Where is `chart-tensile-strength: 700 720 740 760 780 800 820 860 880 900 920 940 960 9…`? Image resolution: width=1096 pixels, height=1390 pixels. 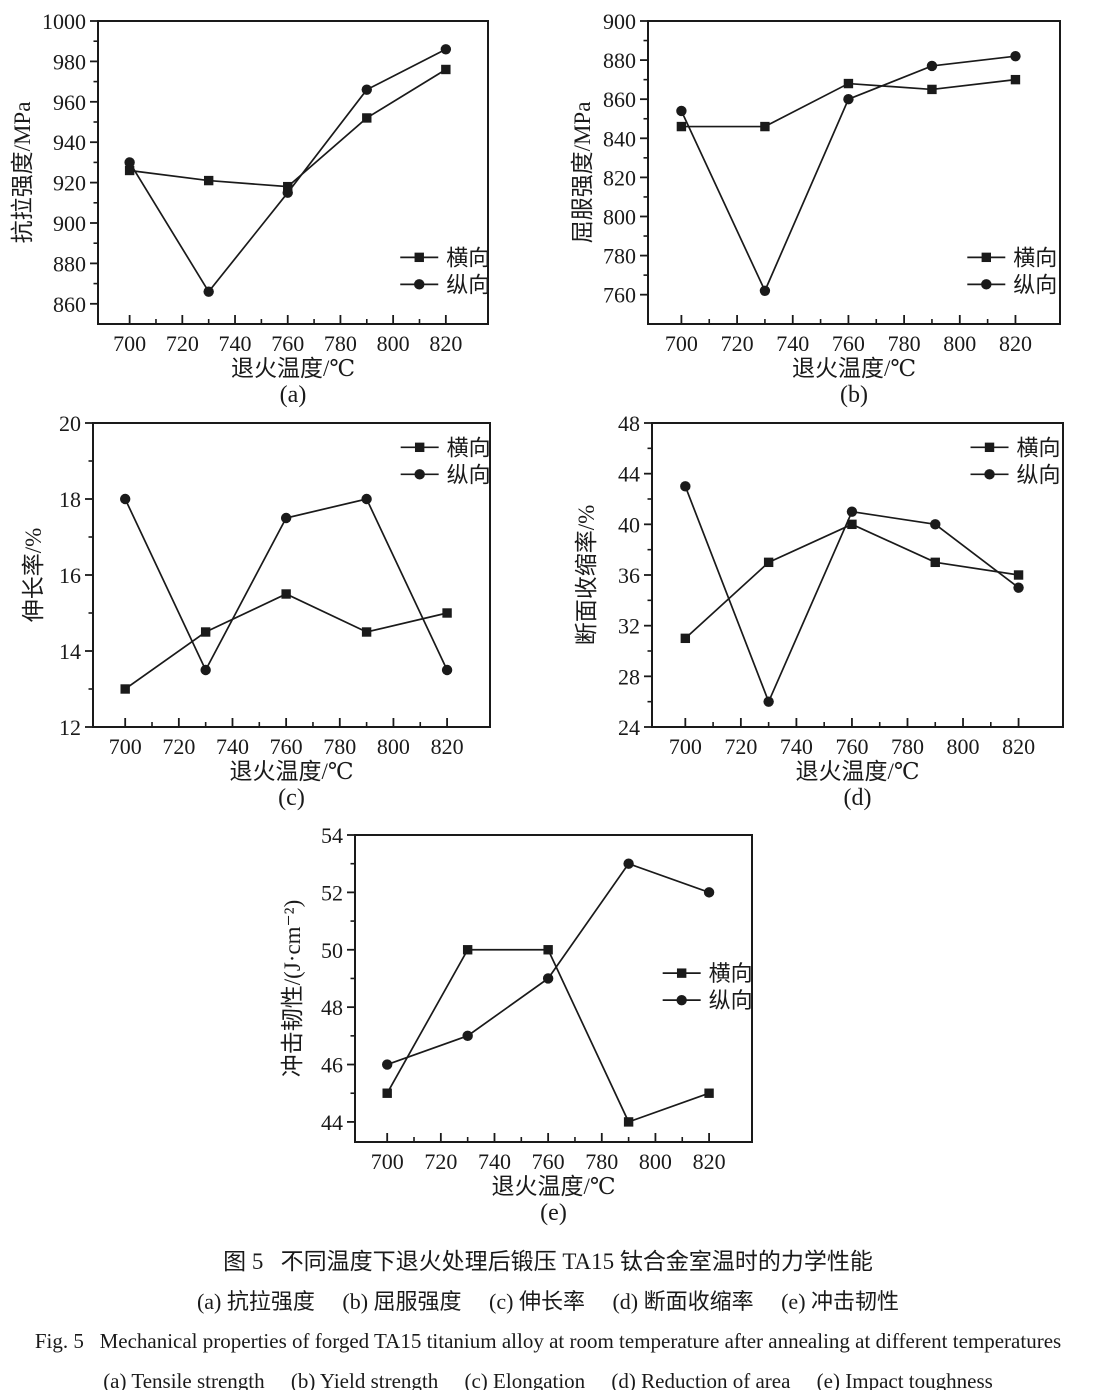 chart-tensile-strength: 700 720 740 760 780 800 820 860 880 900 920 940 960 9… is located at coordinates (274, 204).